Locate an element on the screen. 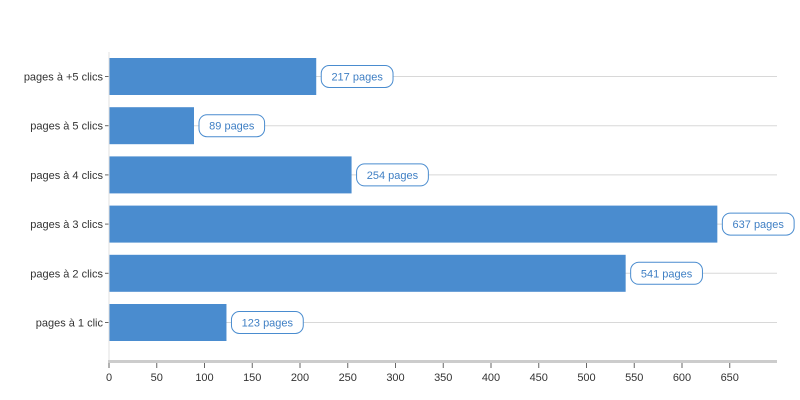 Image resolution: width=800 pixels, height=400 pixels. data-label-text: 541 pages is located at coordinates (667, 274).